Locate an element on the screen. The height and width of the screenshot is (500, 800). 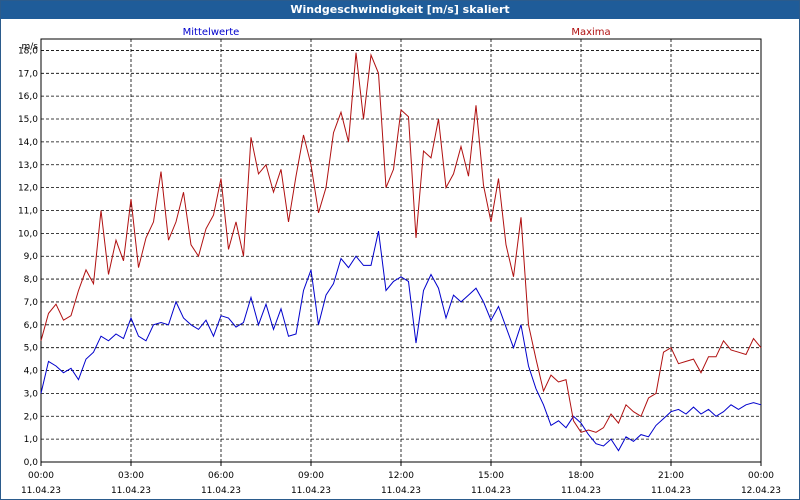
legend-maxima: Maxima is located at coordinates (590, 32).